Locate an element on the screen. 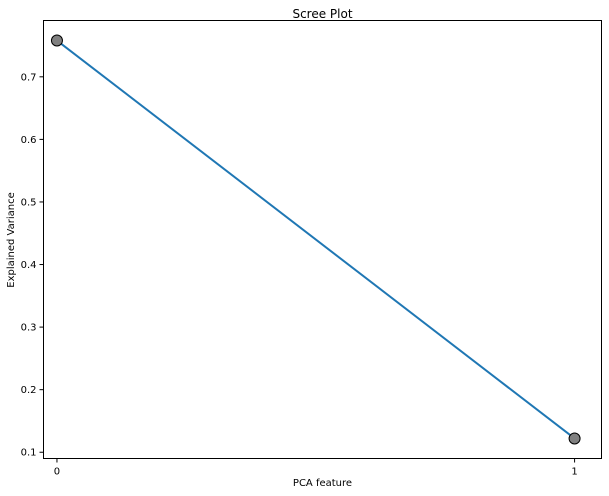  chart-title: Scree Plot is located at coordinates (322, 14).